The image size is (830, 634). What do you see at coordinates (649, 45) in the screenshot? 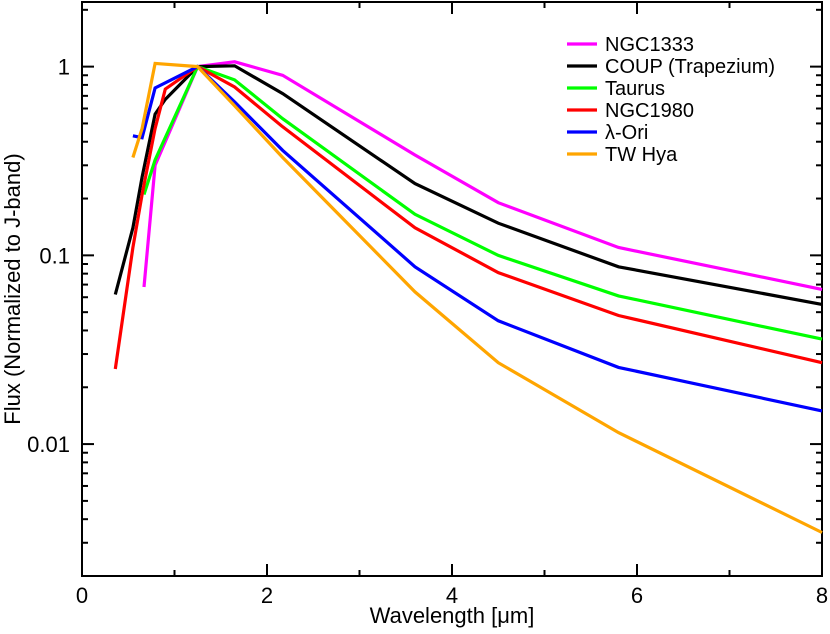
I see `legend-label: NGC1333` at bounding box center [649, 45].